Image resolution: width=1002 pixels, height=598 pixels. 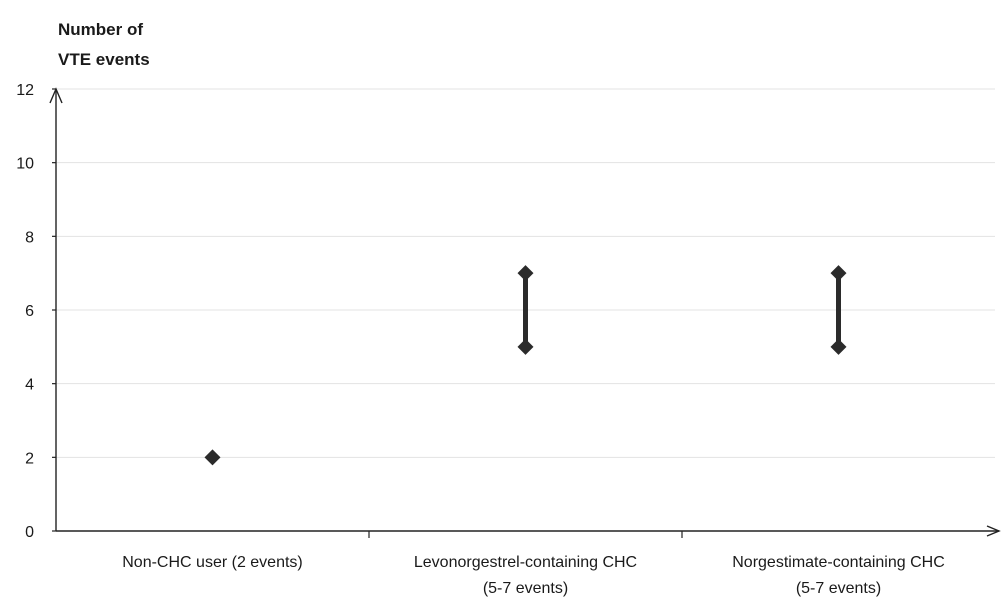 What do you see at coordinates (29, 237) in the screenshot?
I see `y-tick-label: 8` at bounding box center [29, 237].